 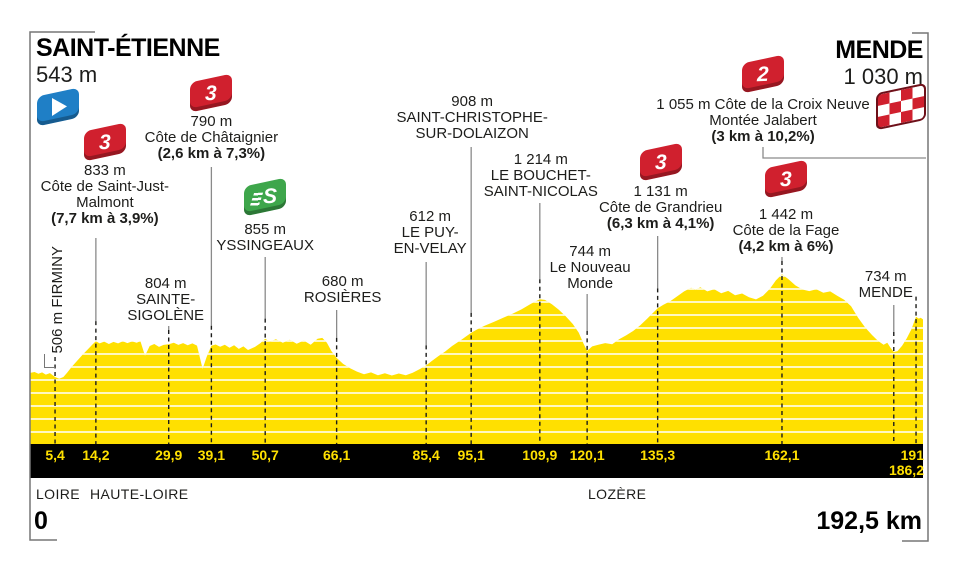 I want to click on finish-elevation: 1 030 m, so click(x=883, y=76).